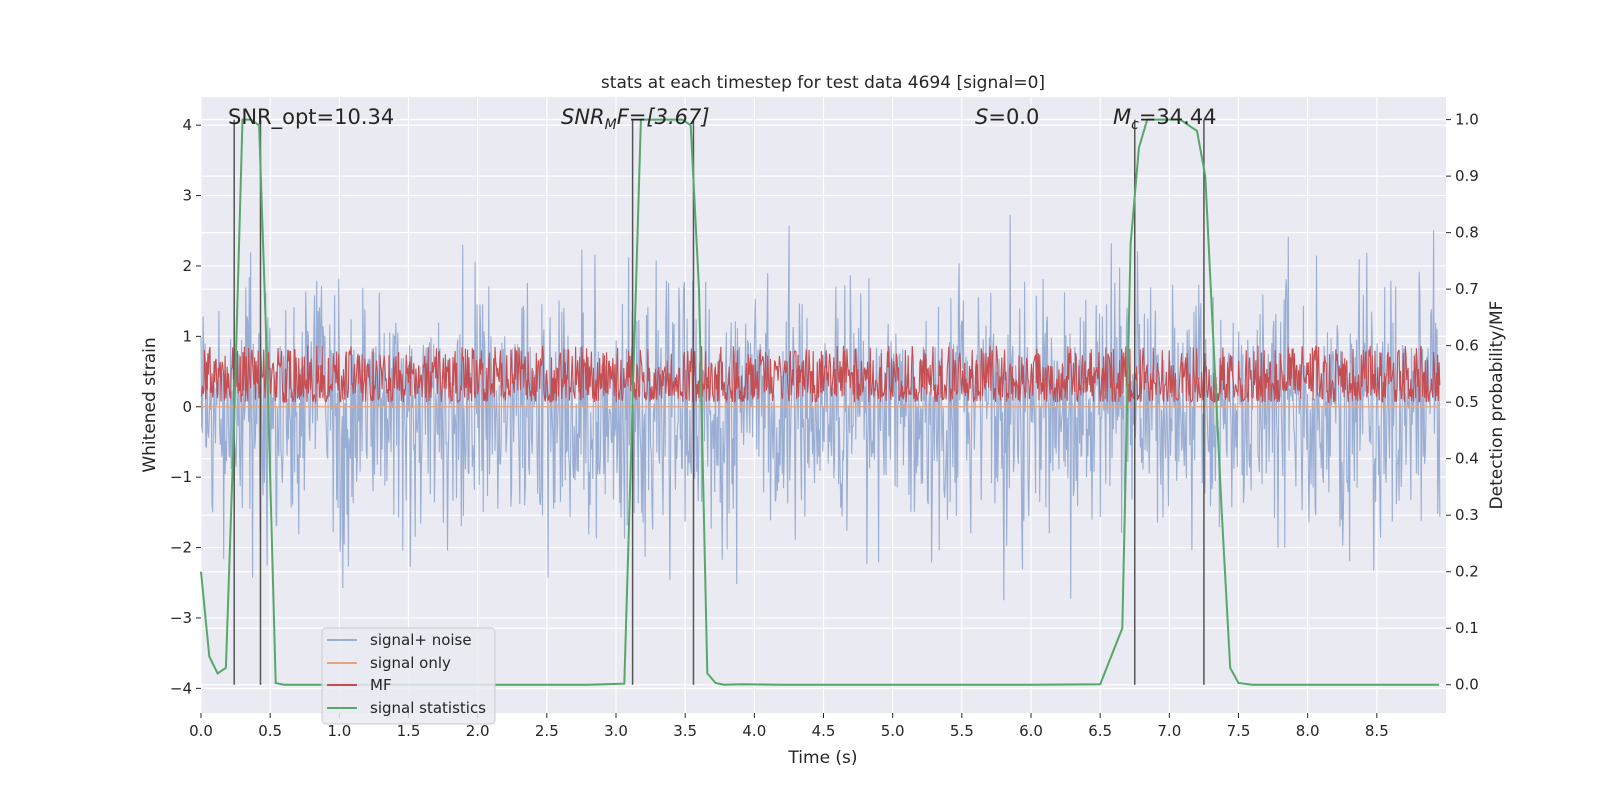 This screenshot has width=1600, height=800. Describe the element at coordinates (187, 407) in the screenshot. I see `y-tick-label-left: 0` at that location.